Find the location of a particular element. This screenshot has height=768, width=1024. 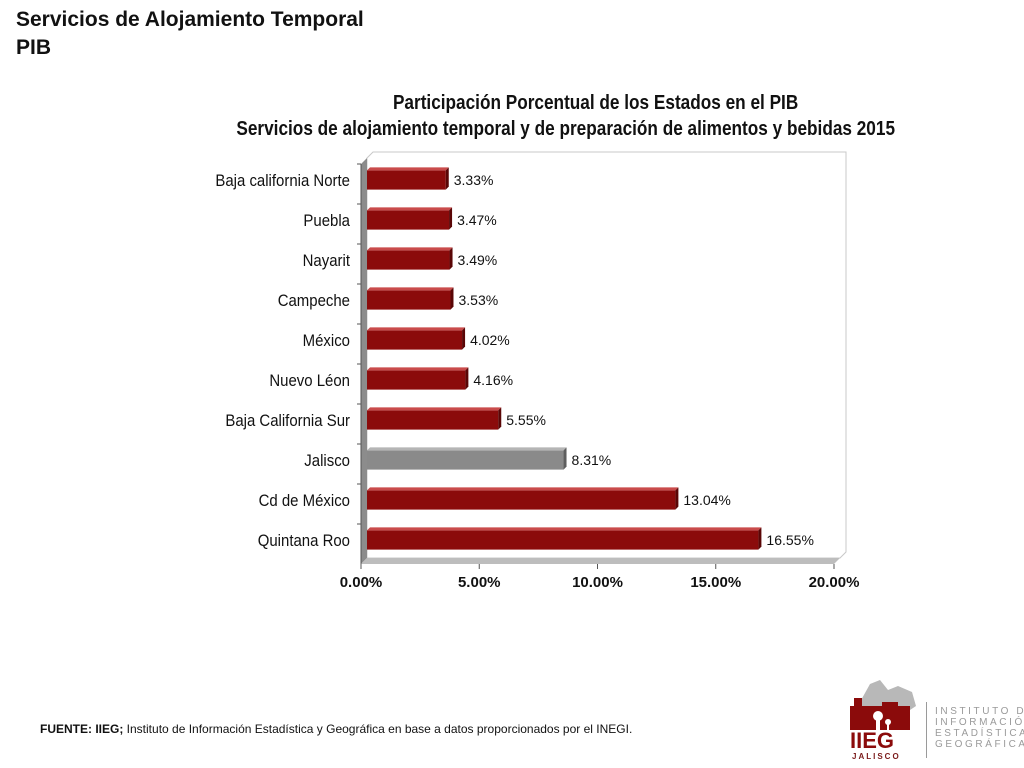

page-title: Servicios de Alojamiento Temporal PIB is located at coordinates (190, 34).